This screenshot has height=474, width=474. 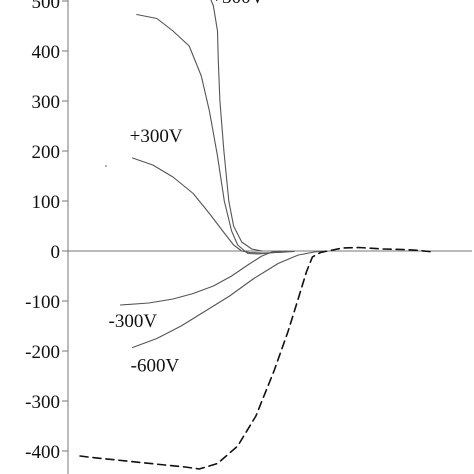 I want to click on y-tick-label: 100, so click(x=46, y=202).